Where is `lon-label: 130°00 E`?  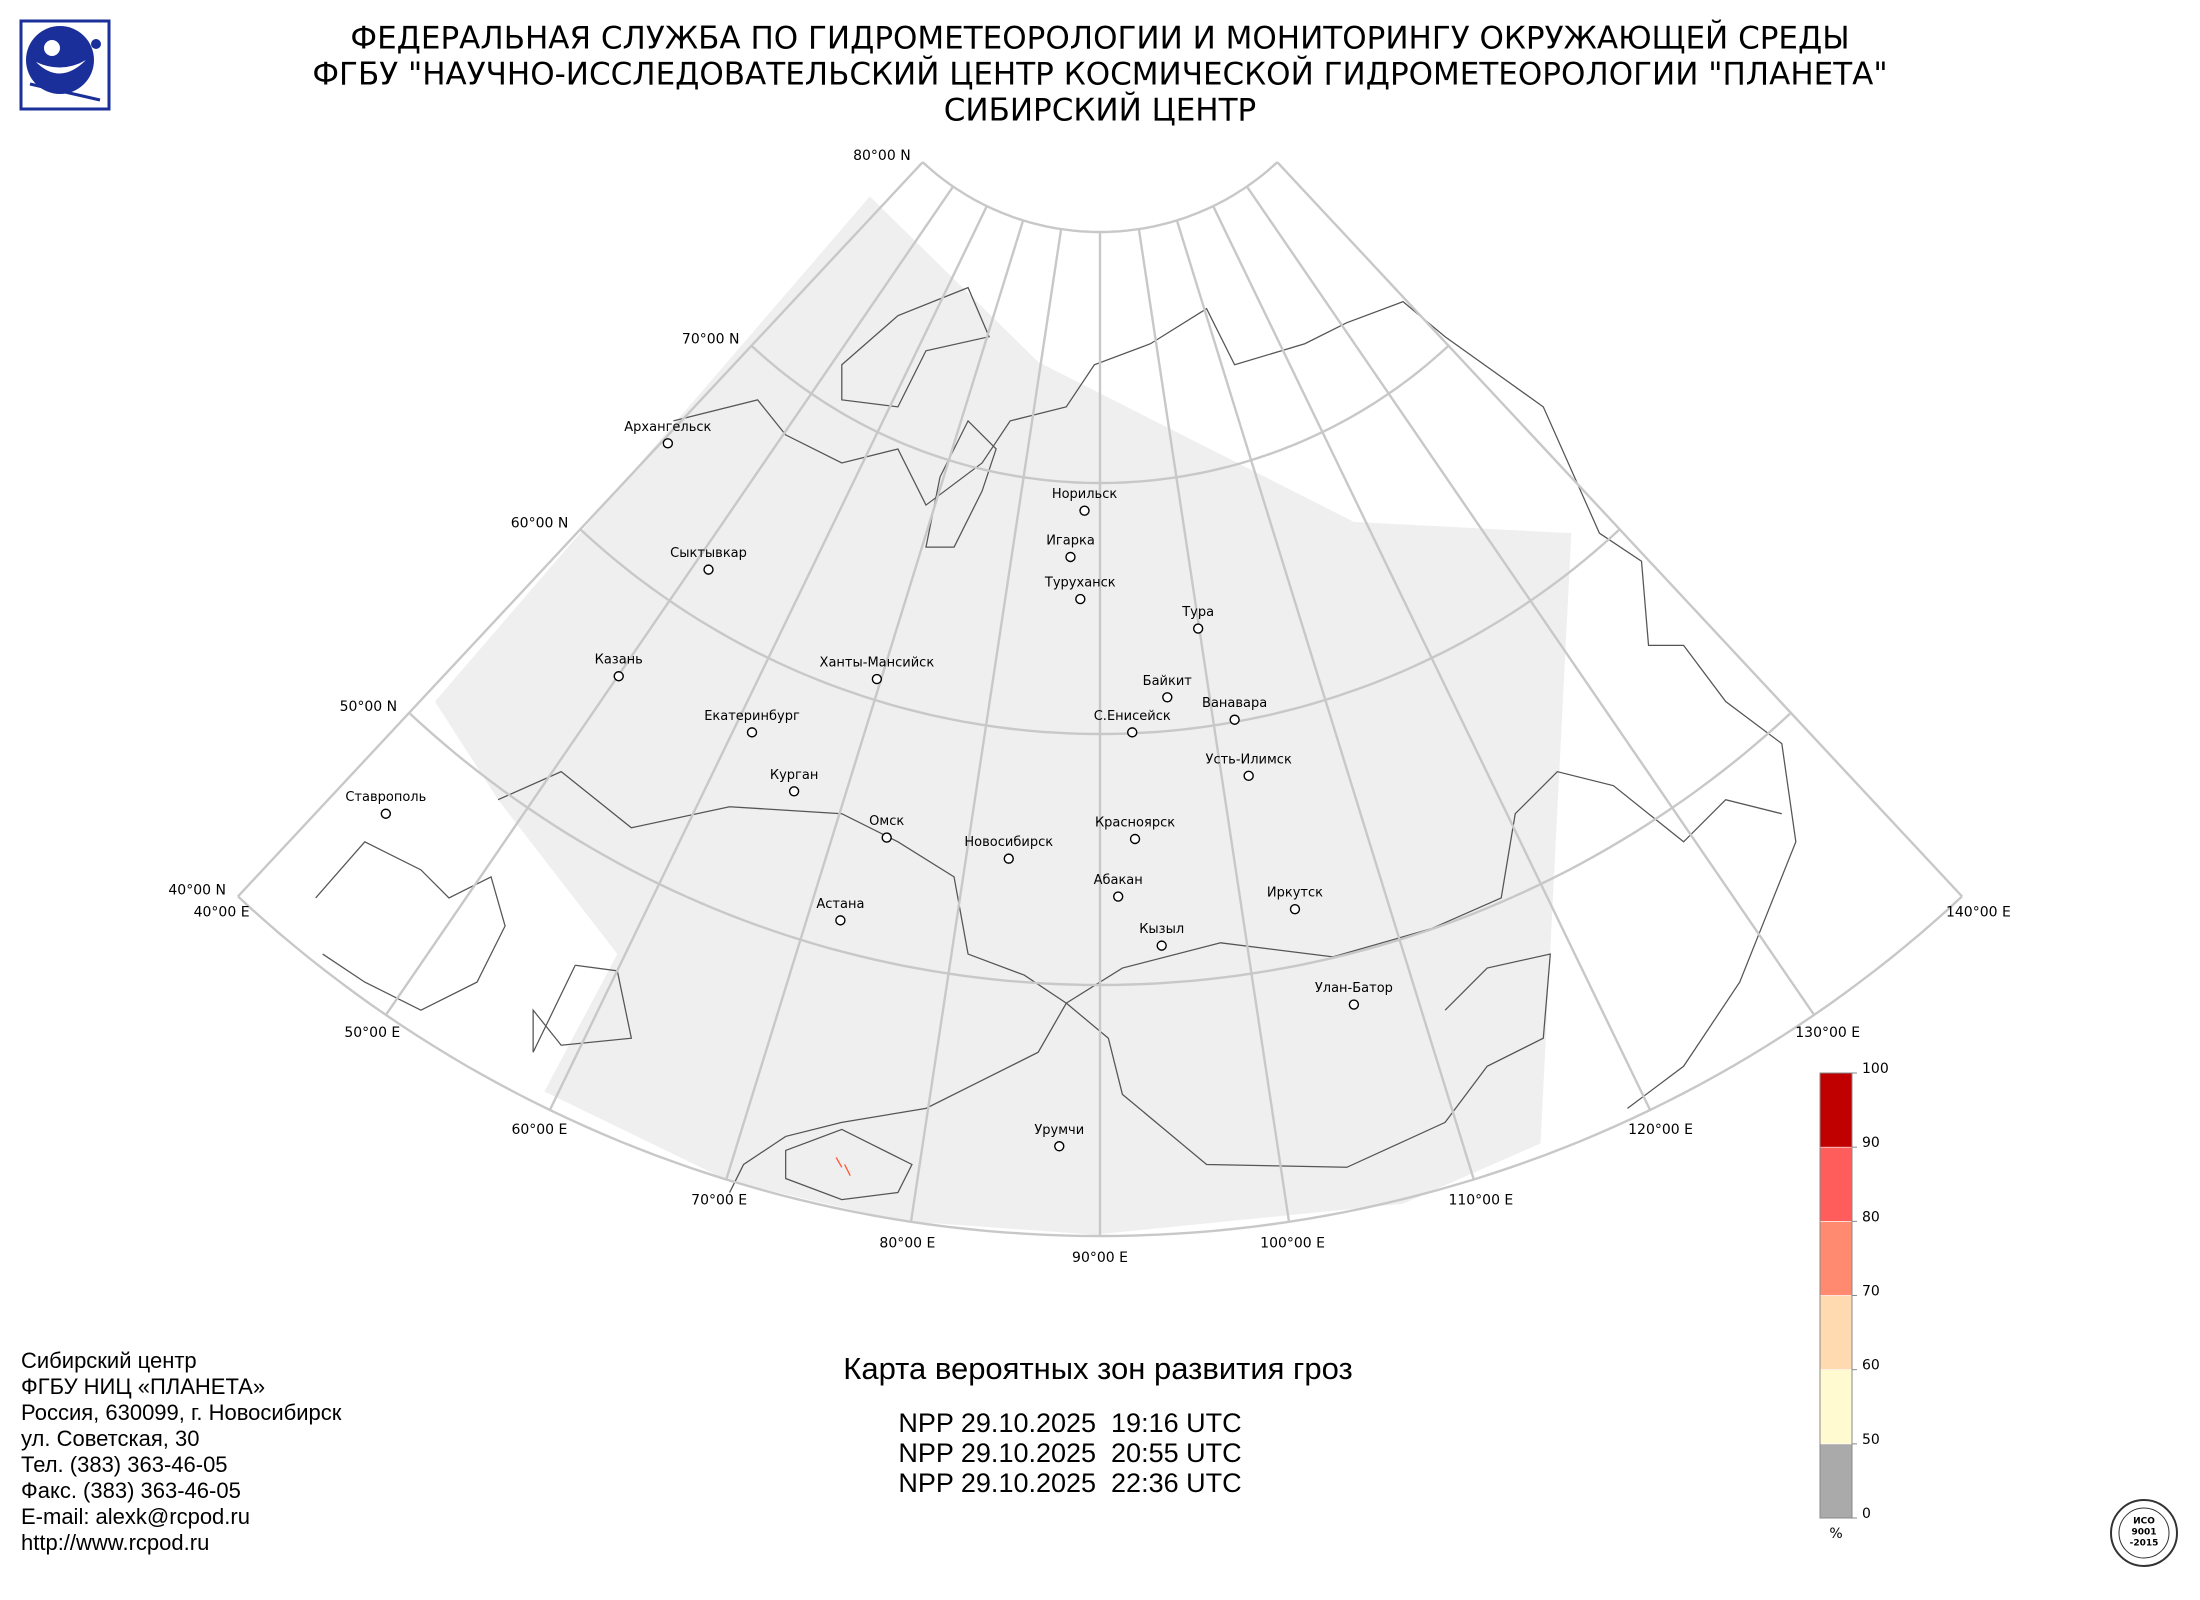 lon-label: 130°00 E is located at coordinates (1827, 1033).